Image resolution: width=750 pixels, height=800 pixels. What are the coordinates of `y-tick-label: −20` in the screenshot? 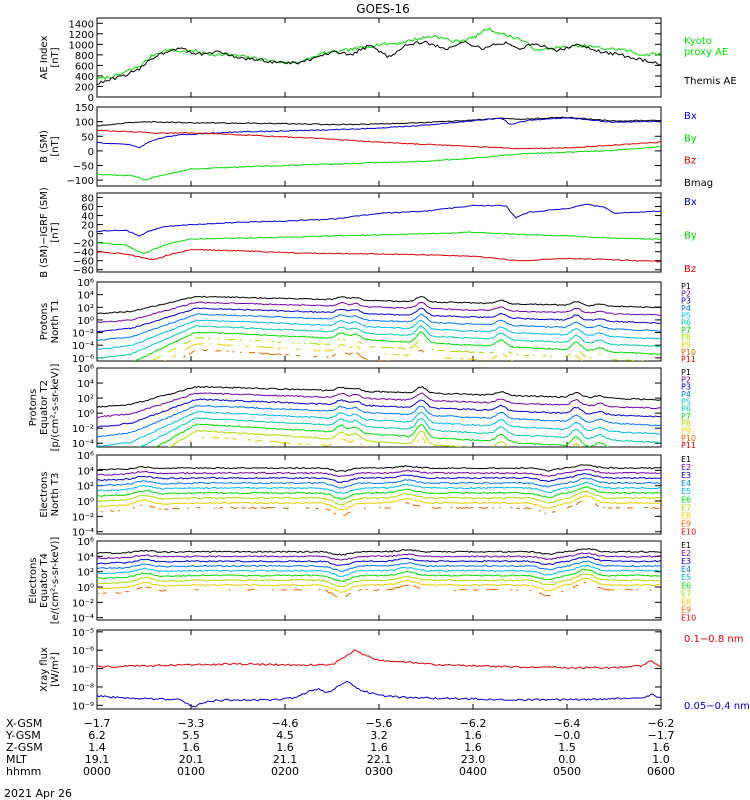 It's located at (83, 244).